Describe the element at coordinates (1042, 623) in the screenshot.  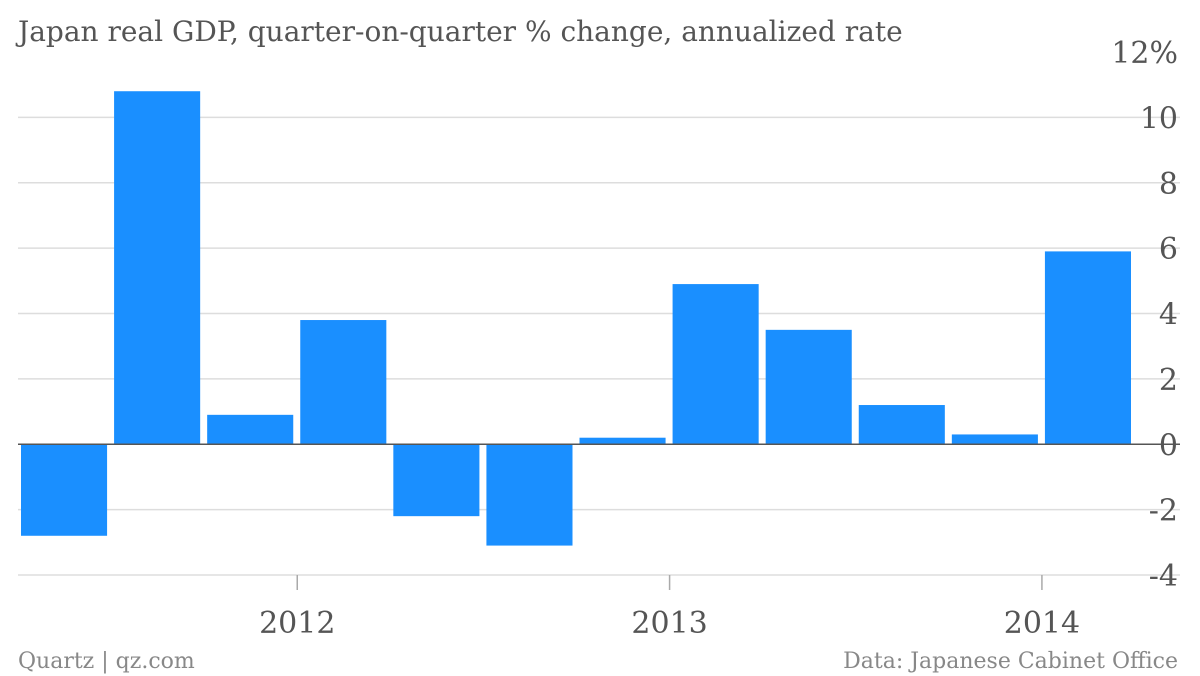
I see `x-tick-label: 2014` at that location.